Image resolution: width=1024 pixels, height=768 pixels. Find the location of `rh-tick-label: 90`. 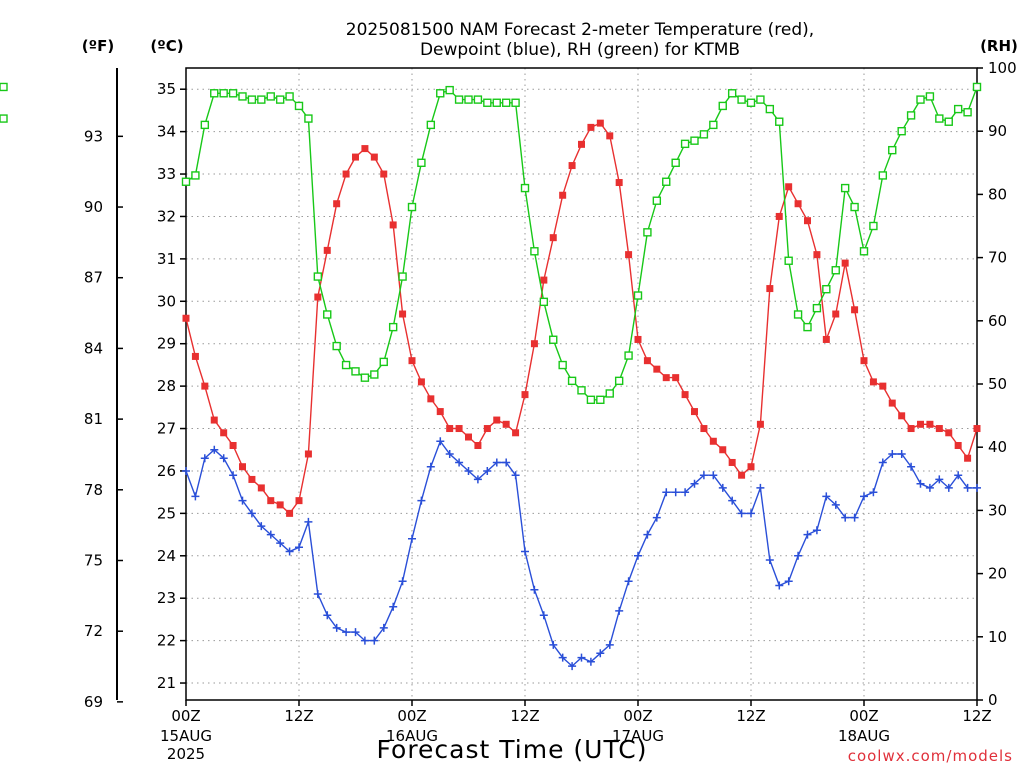

rh-tick-label: 90 is located at coordinates (997, 131).